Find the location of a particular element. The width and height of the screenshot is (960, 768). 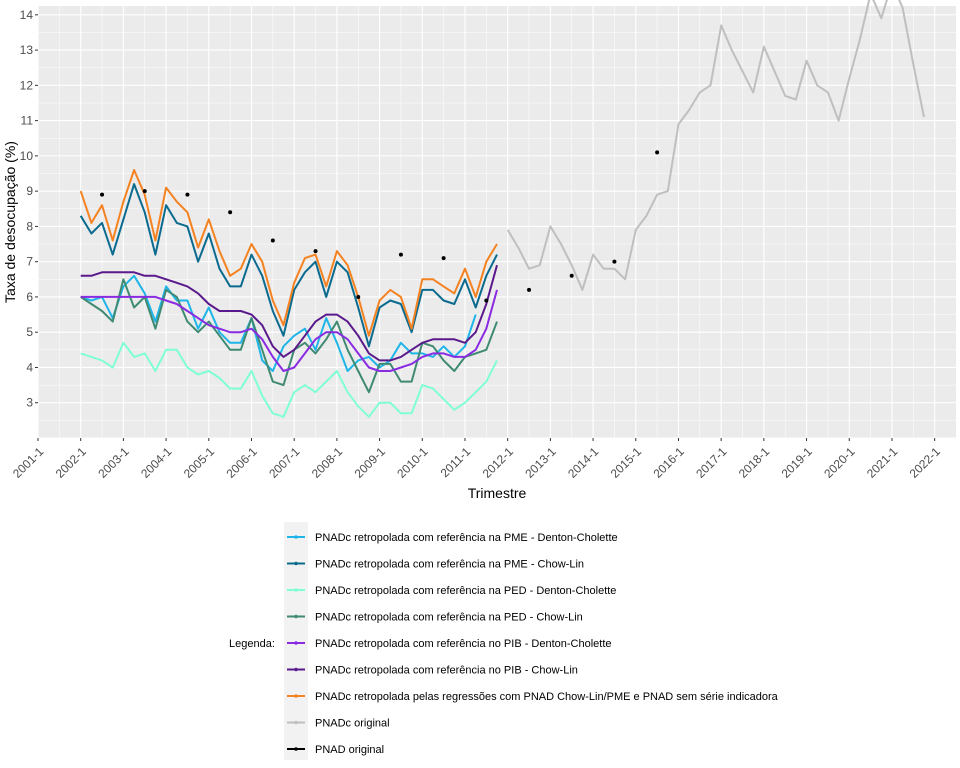

x-tick-label: 2006-1 is located at coordinates (242, 462).